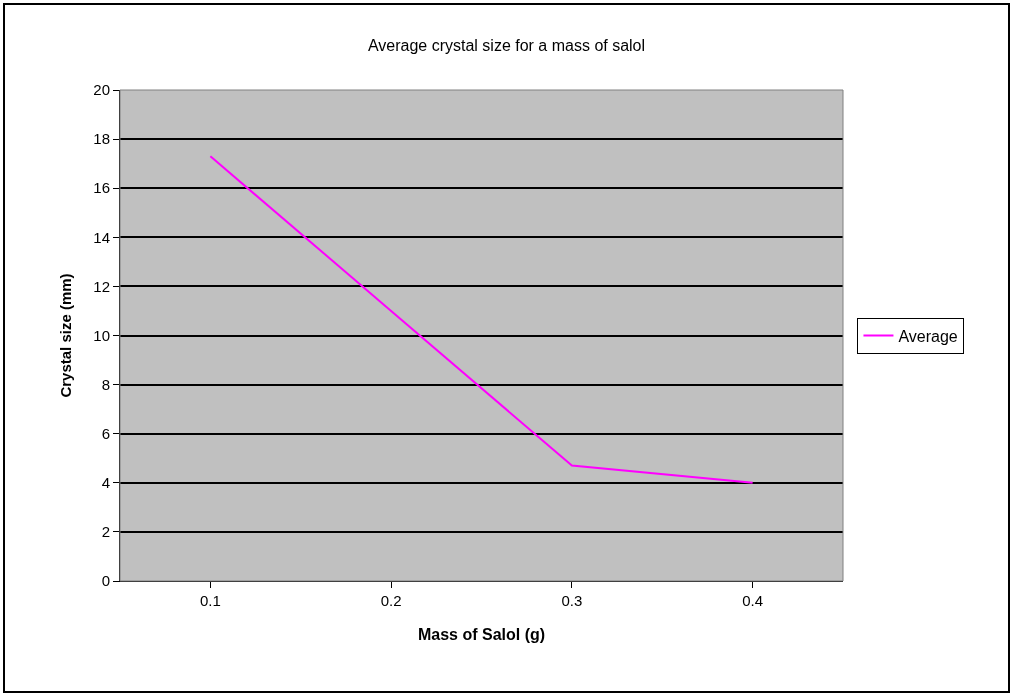 This screenshot has height=700, width=1015. What do you see at coordinates (506, 45) in the screenshot?
I see `chart-title: Average crystal size for a mass of salol` at bounding box center [506, 45].